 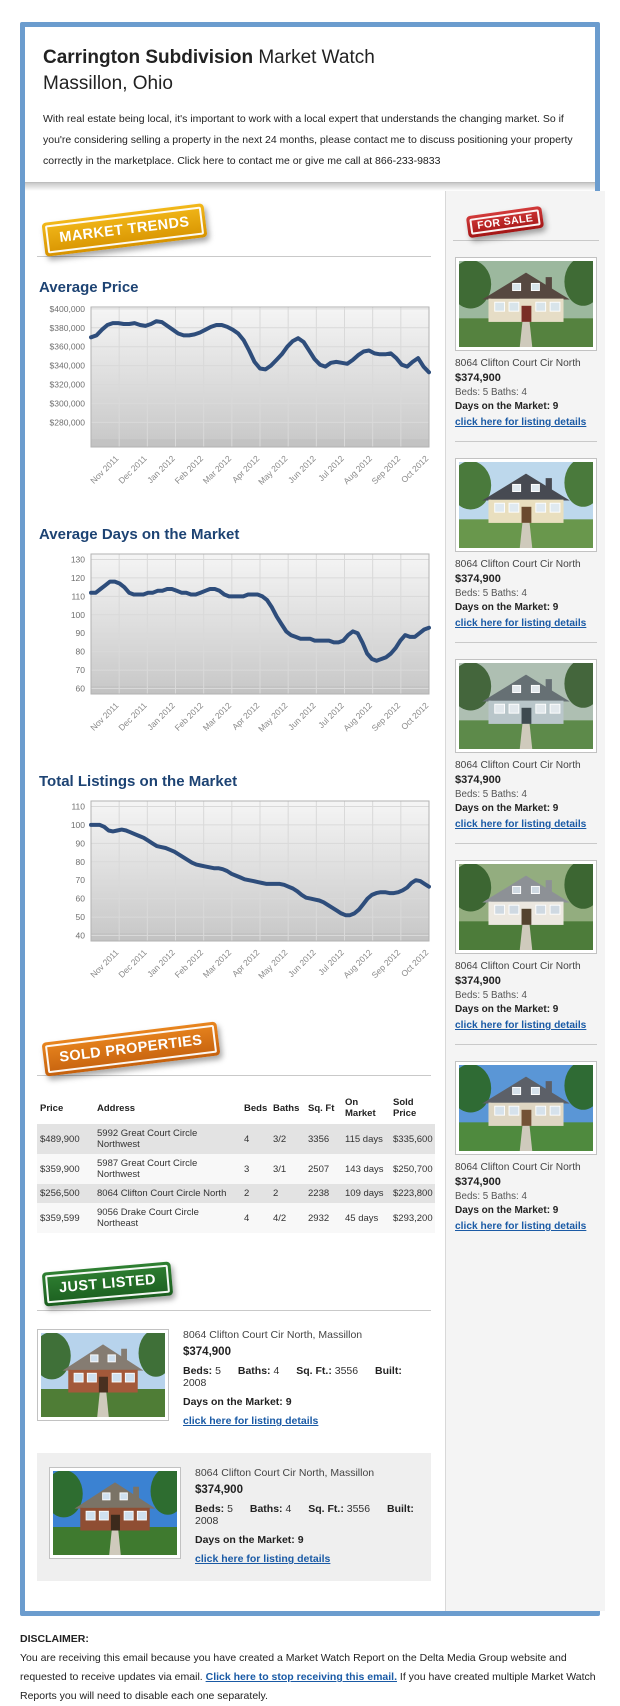 What do you see at coordinates (321, 1108) in the screenshot?
I see `col-sqft: Sq. Ft` at bounding box center [321, 1108].